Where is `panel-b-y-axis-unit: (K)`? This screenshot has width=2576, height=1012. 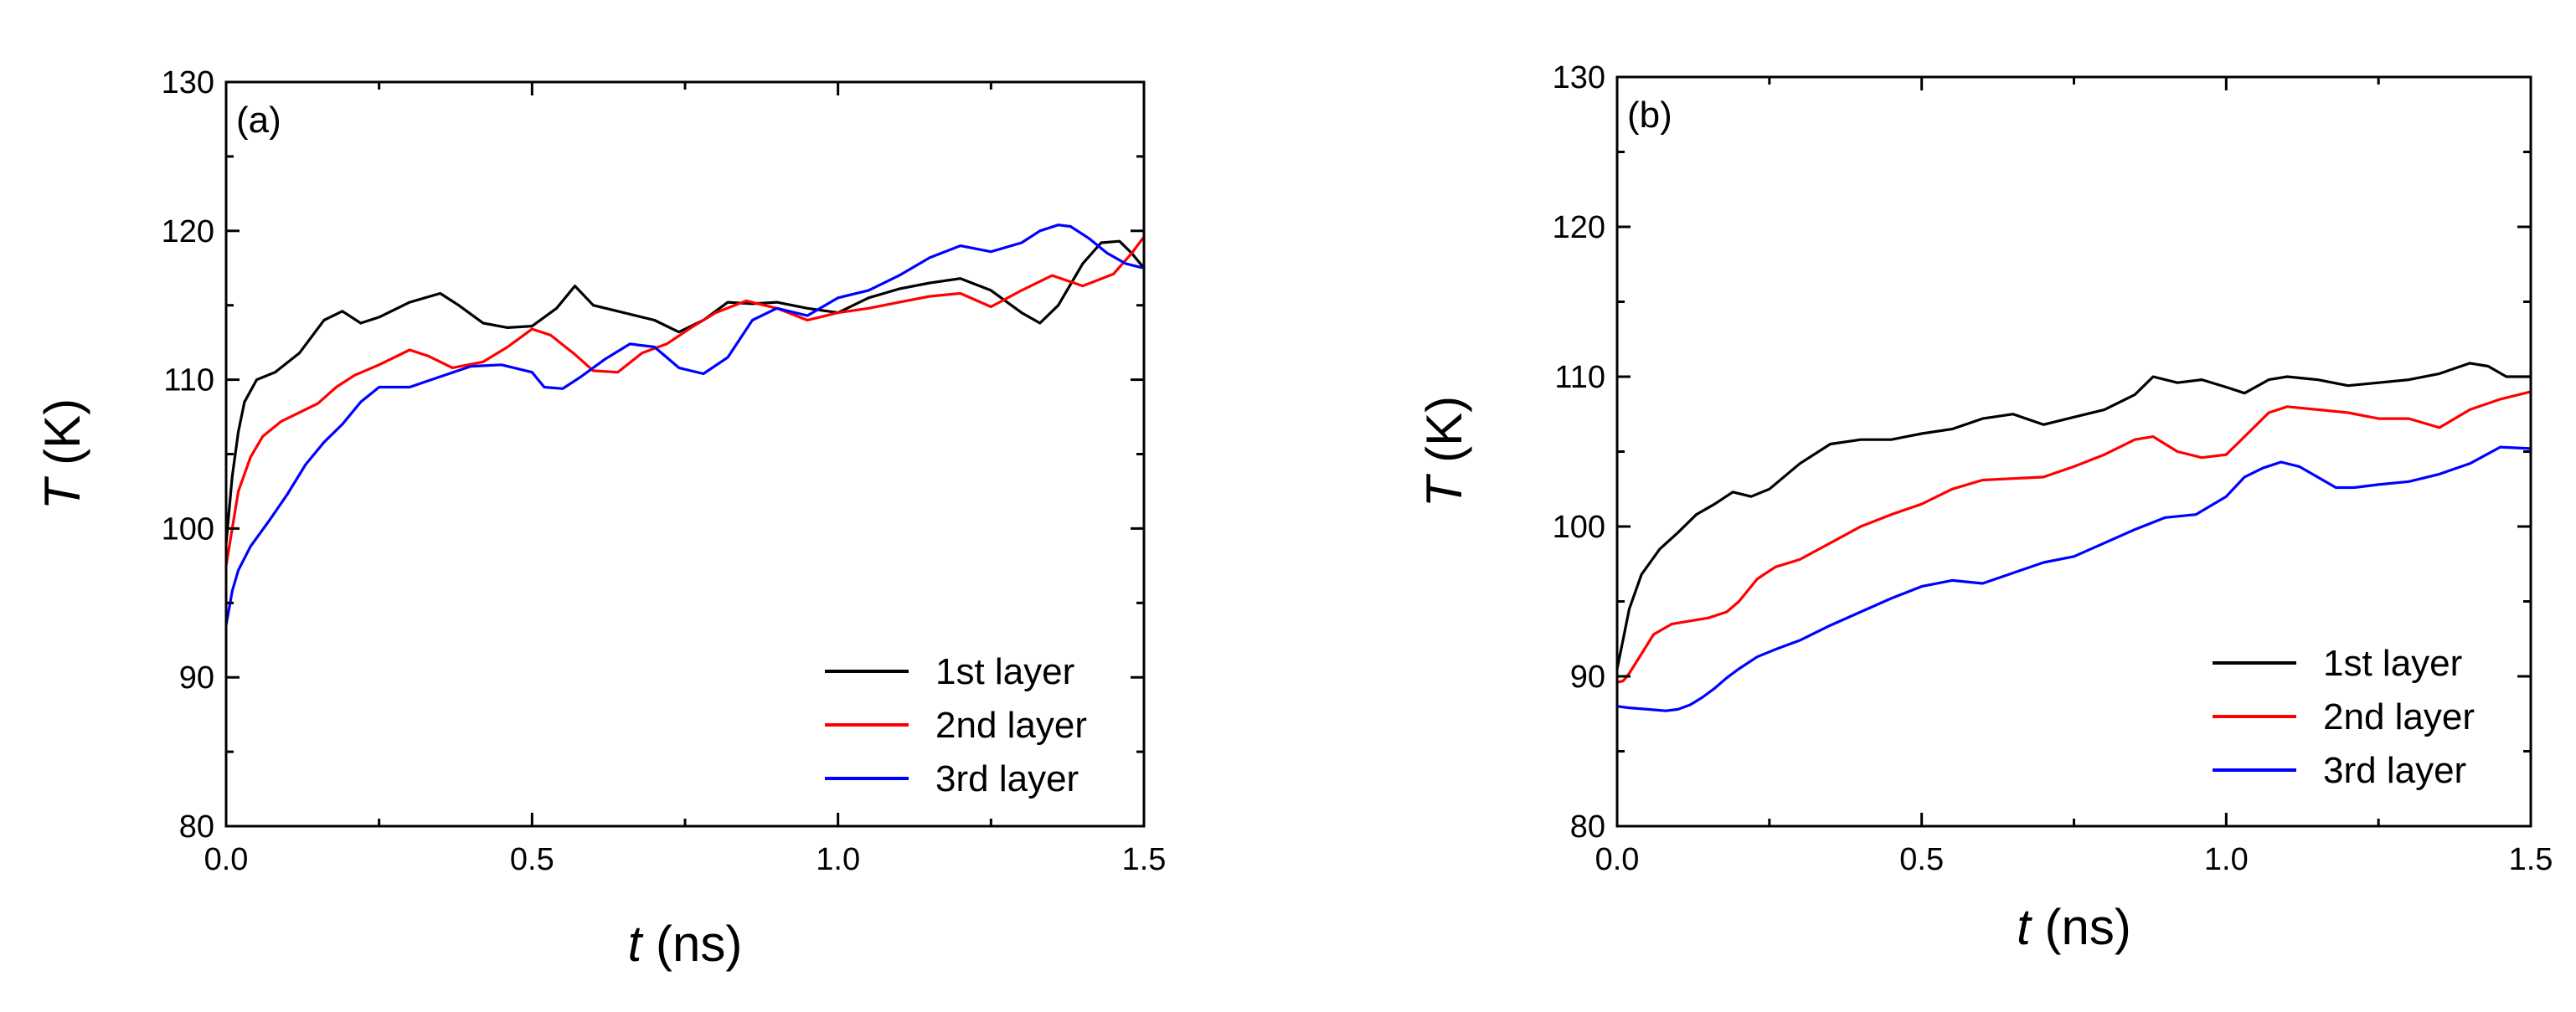 panel-b-y-axis-unit: (K) is located at coordinates (1444, 437).